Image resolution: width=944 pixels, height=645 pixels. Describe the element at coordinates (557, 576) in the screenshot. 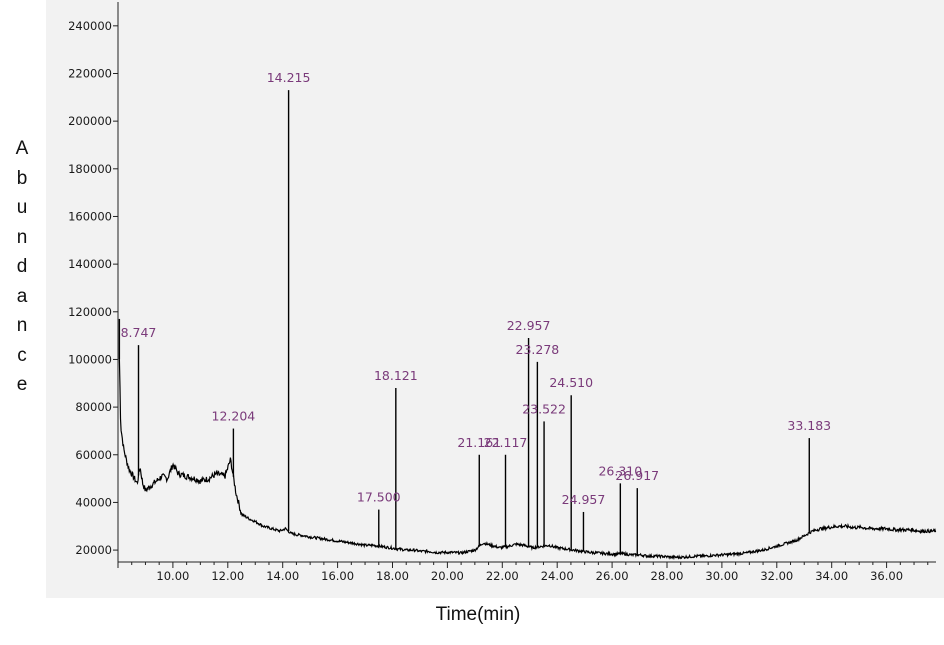

I see `x-tick-label: 24.00` at that location.